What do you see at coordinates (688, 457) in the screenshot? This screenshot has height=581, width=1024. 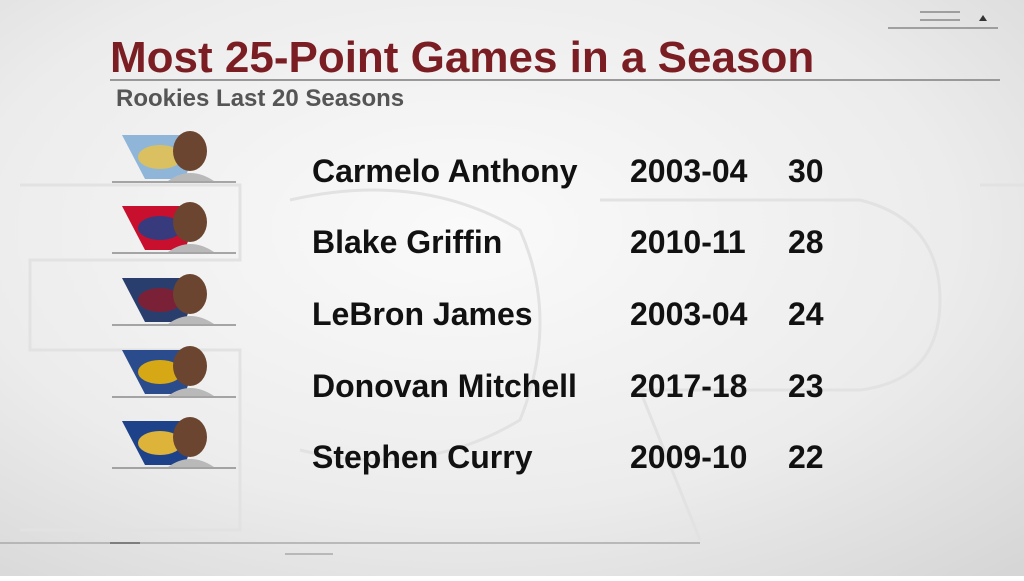 I see `season: 2009-10` at bounding box center [688, 457].